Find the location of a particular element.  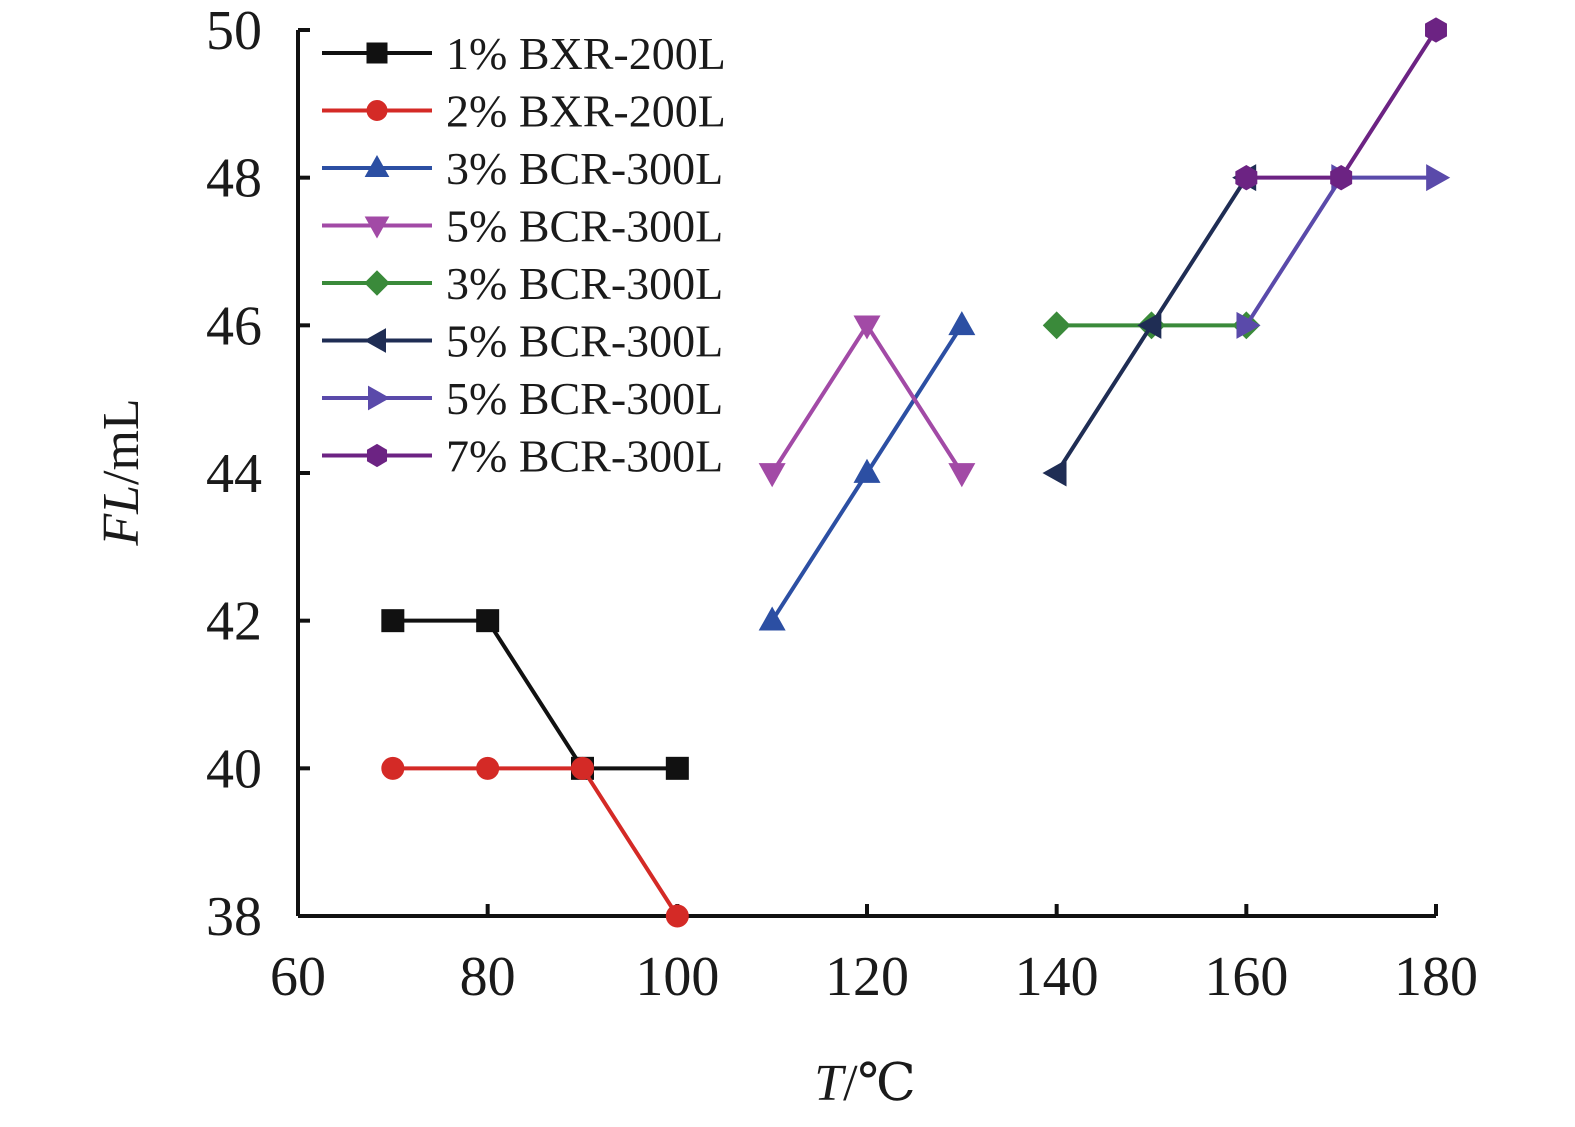

y-tick-label: 50 is located at coordinates (234, 31).